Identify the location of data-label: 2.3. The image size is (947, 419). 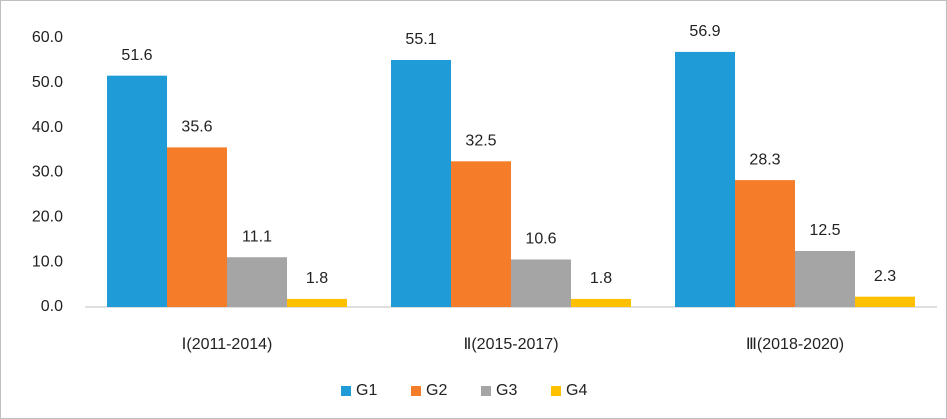
(885, 276).